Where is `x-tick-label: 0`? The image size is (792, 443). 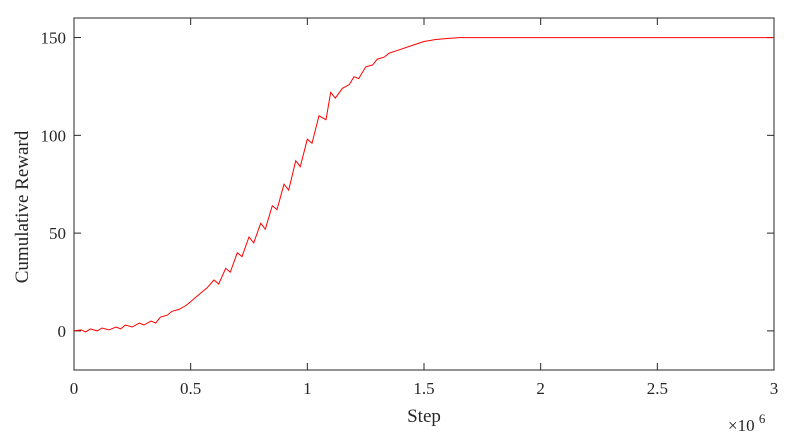
x-tick-label: 0 is located at coordinates (74, 388).